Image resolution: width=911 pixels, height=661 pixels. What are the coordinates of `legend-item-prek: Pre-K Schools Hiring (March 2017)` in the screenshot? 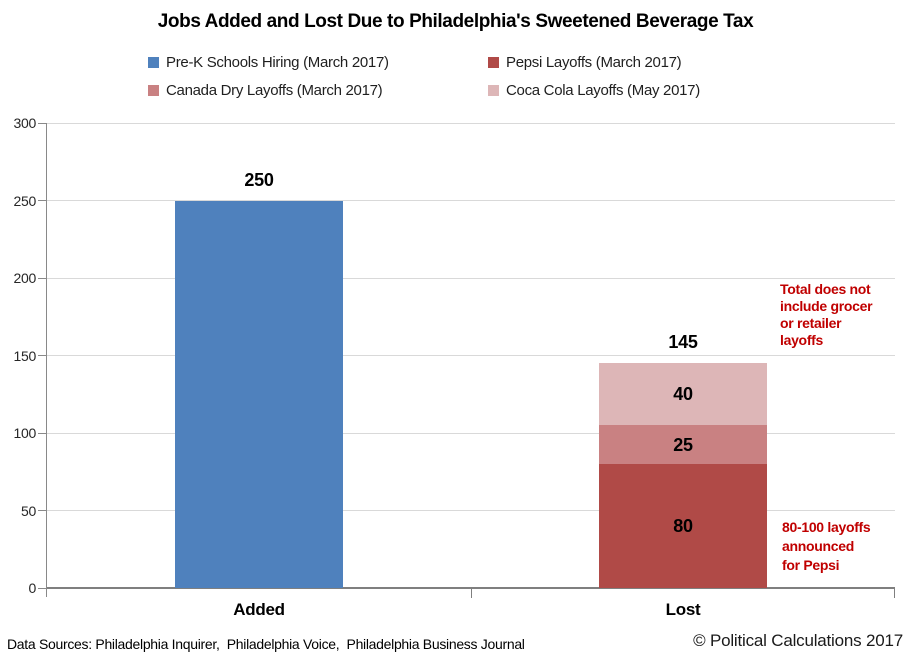 It's located at (268, 62).